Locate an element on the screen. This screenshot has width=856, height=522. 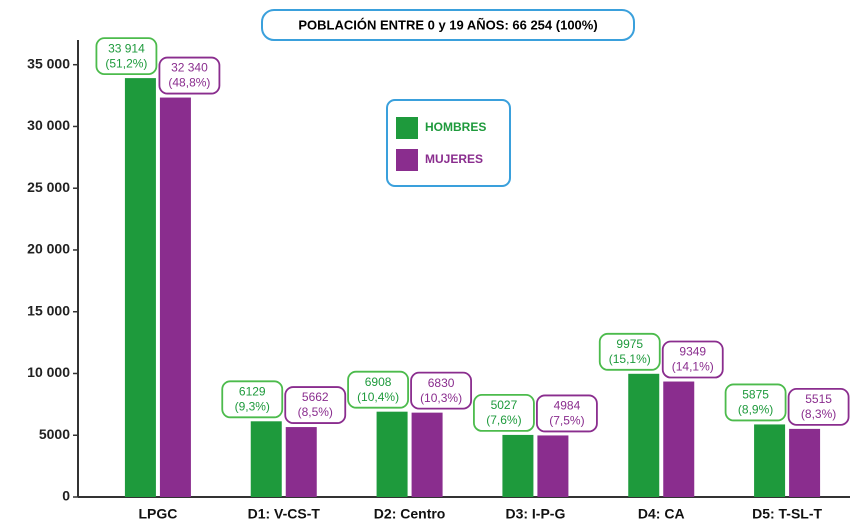
value-share: (7,6%) is located at coordinates (503, 420).